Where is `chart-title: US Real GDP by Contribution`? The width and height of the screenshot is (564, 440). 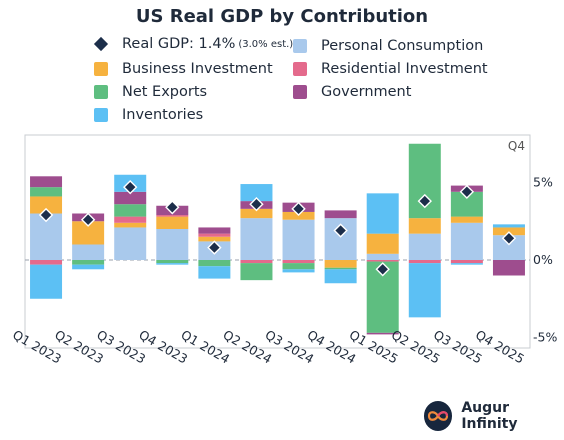 chart-title: US Real GDP by Contribution is located at coordinates (282, 16).